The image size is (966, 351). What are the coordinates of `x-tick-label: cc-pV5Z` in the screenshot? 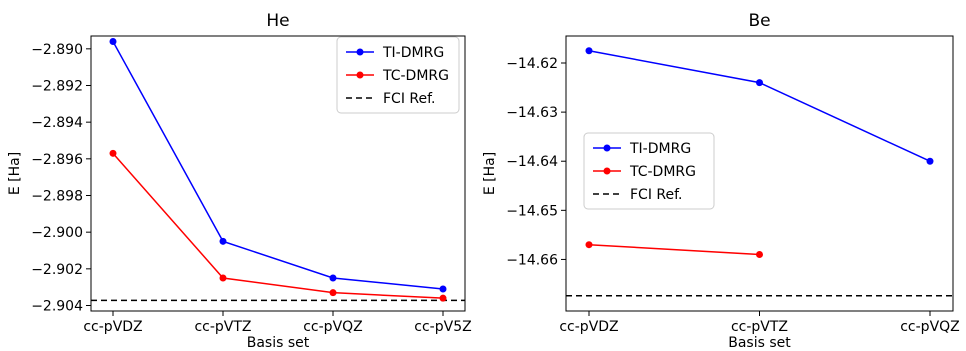 It's located at (442, 327).